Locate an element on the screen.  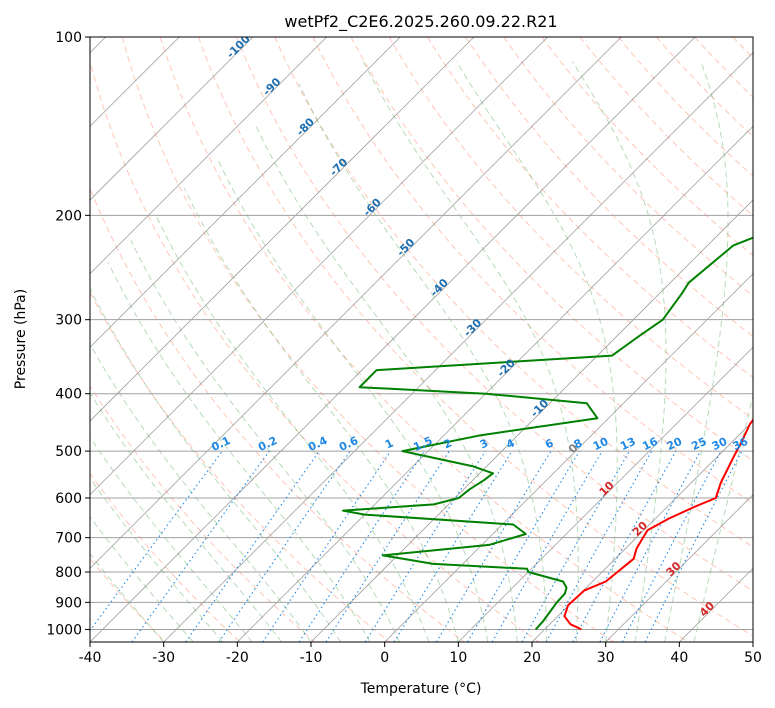
mixing-ratio-label: 20 is located at coordinates (675, 444).